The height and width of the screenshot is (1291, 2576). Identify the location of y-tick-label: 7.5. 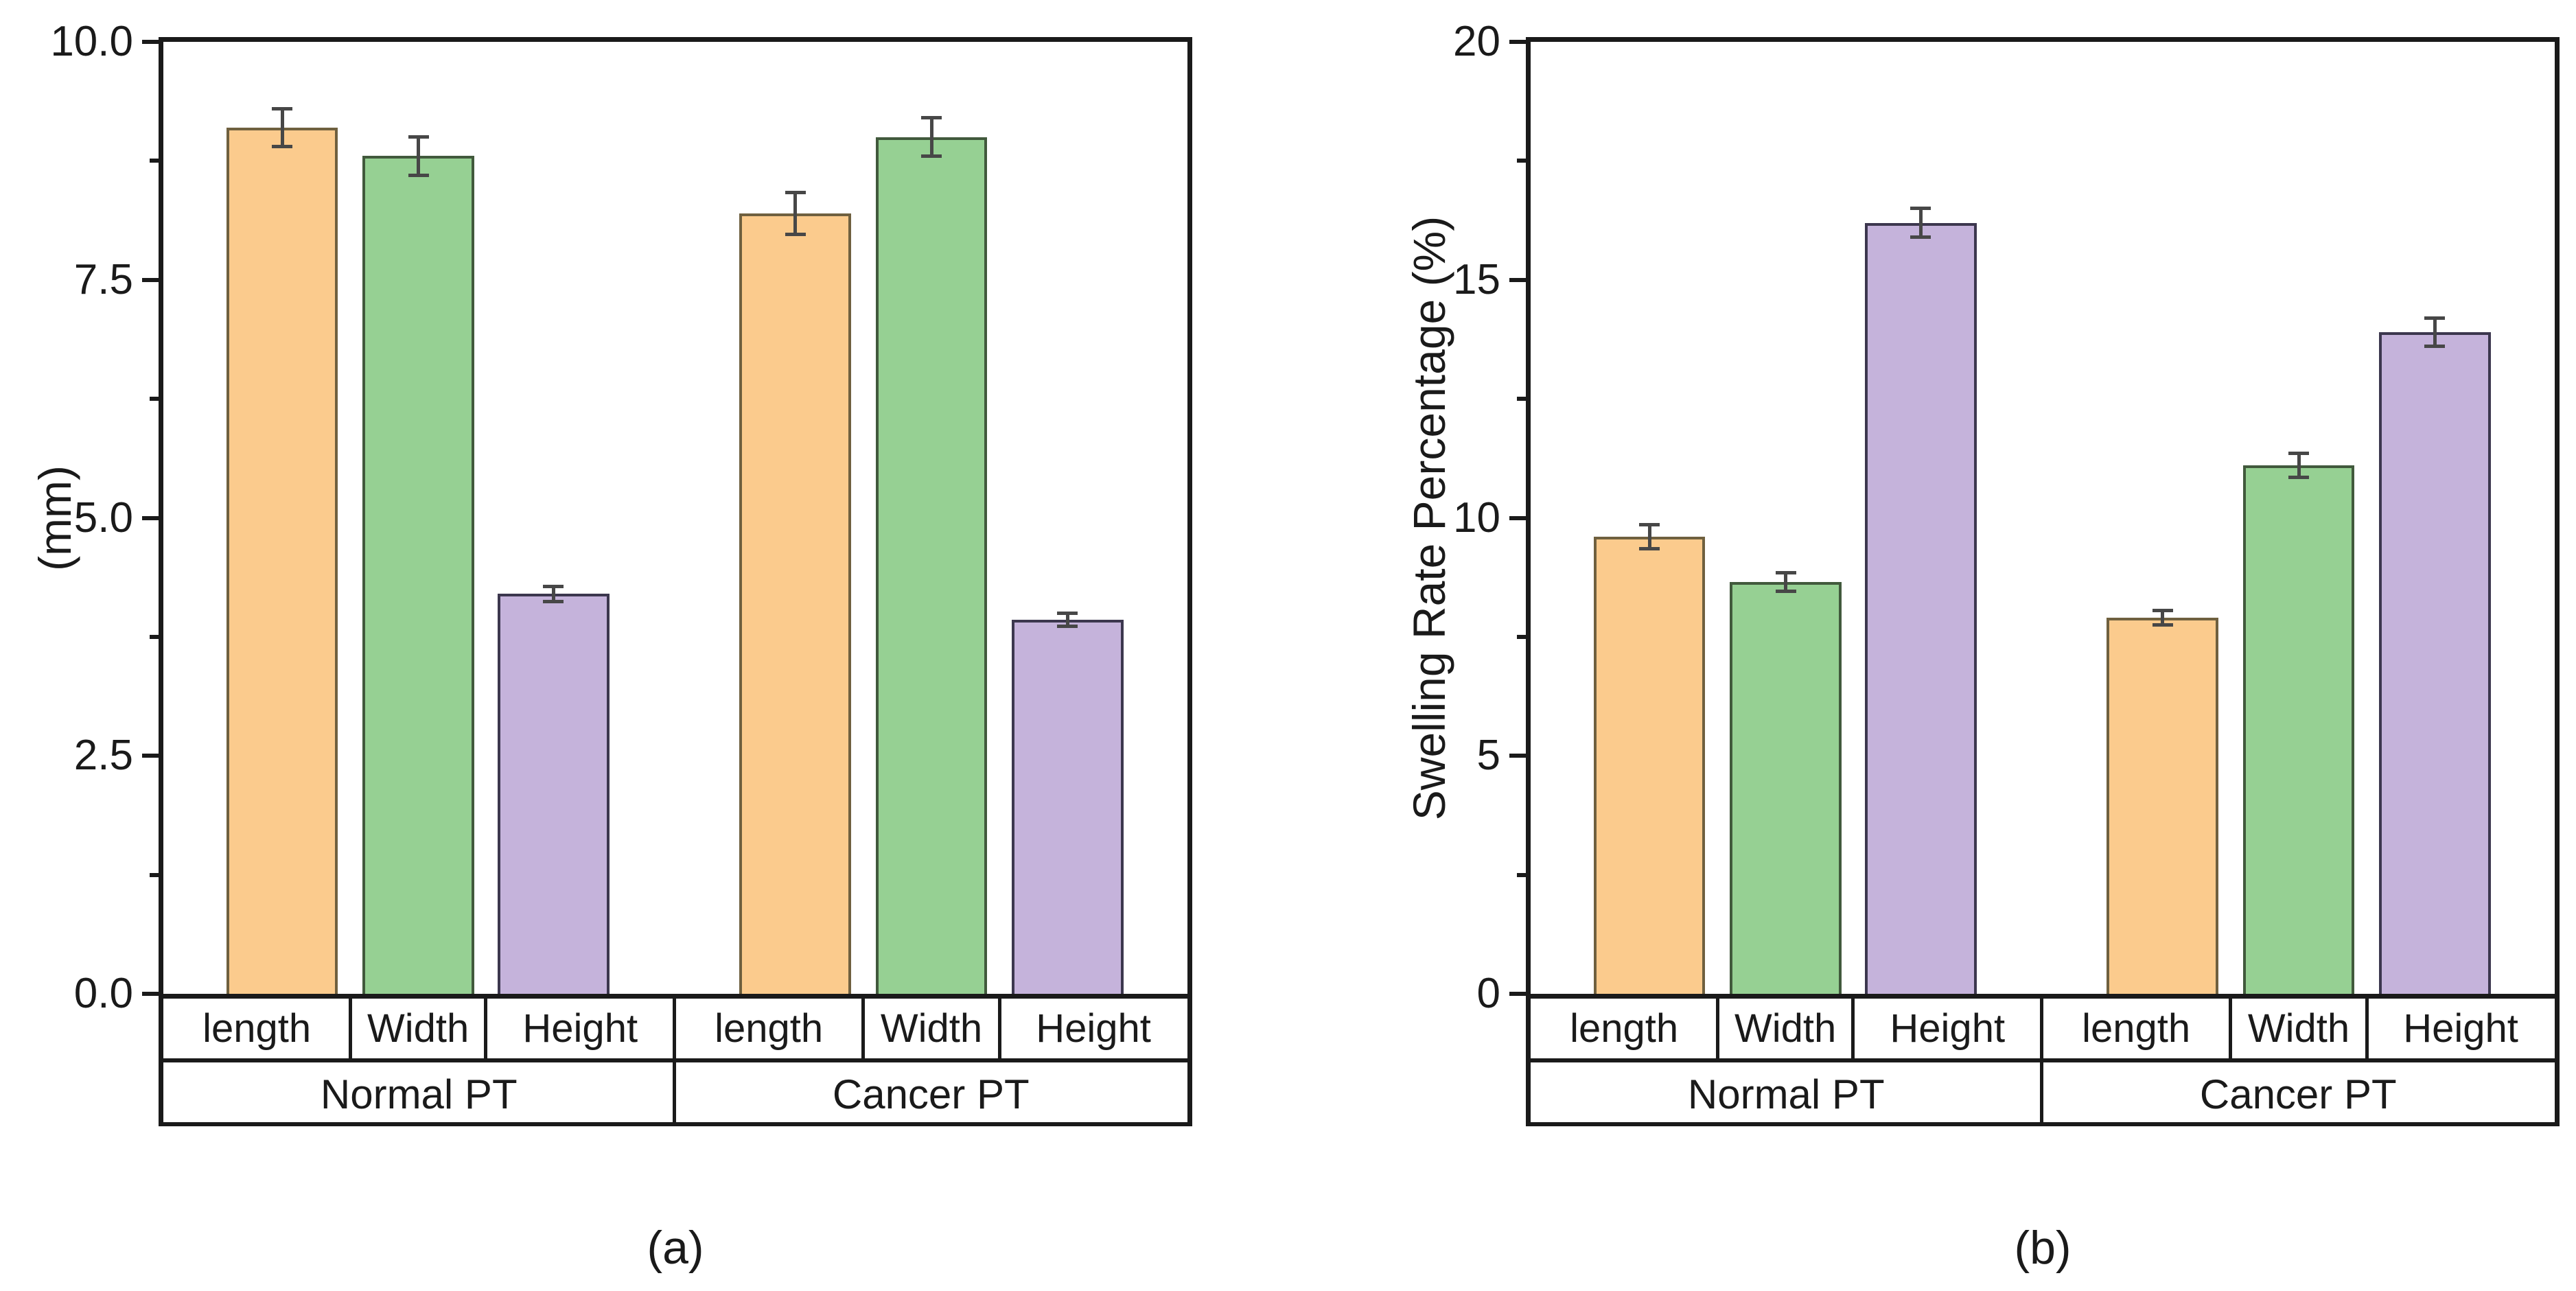
(103, 279).